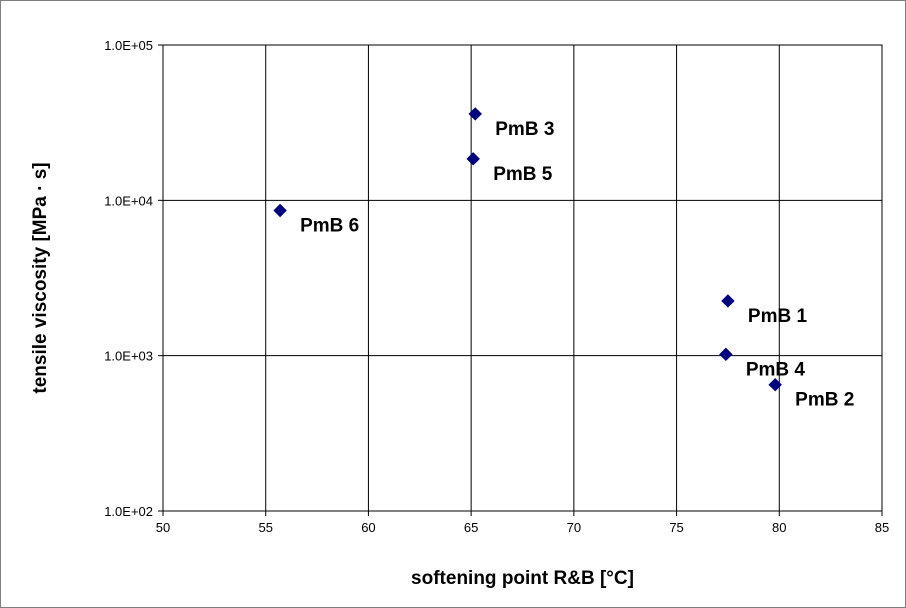  What do you see at coordinates (522, 578) in the screenshot?
I see `x-axis-title: softening point R&B [°C]` at bounding box center [522, 578].